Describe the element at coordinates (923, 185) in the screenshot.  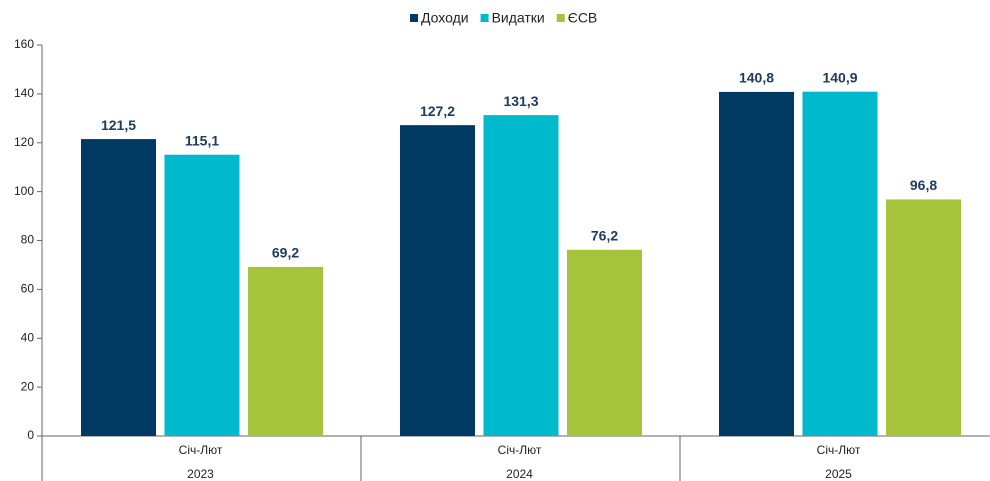
I see `value-label: 96,8` at that location.